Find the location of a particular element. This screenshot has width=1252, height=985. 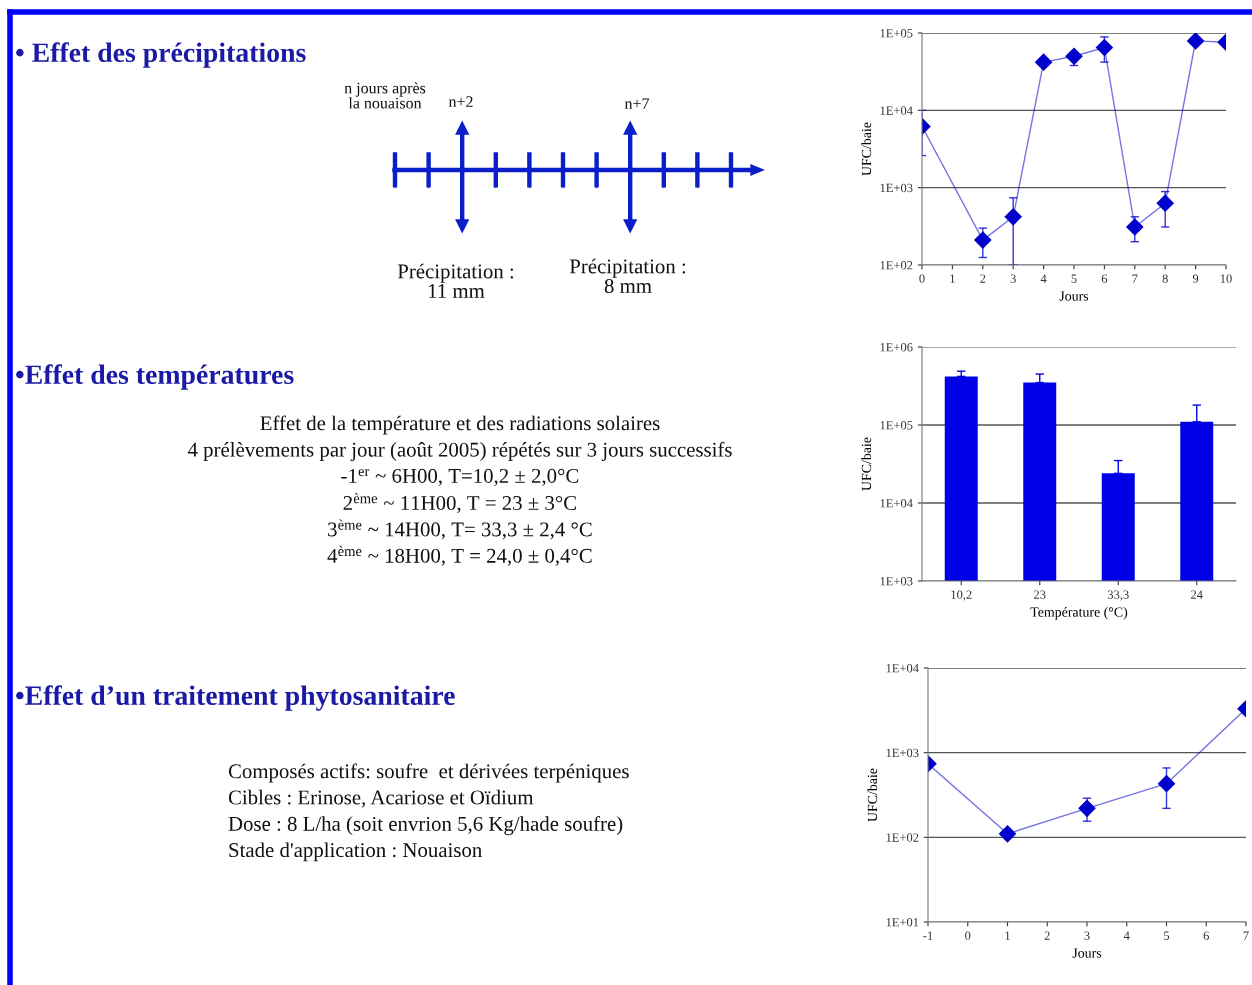

x-tick-label: 10 is located at coordinates (1226, 278).